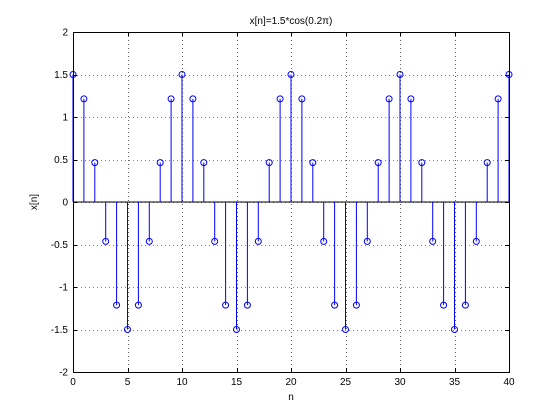  What do you see at coordinates (237, 382) in the screenshot?
I see `x-tick-label: 15` at bounding box center [237, 382].